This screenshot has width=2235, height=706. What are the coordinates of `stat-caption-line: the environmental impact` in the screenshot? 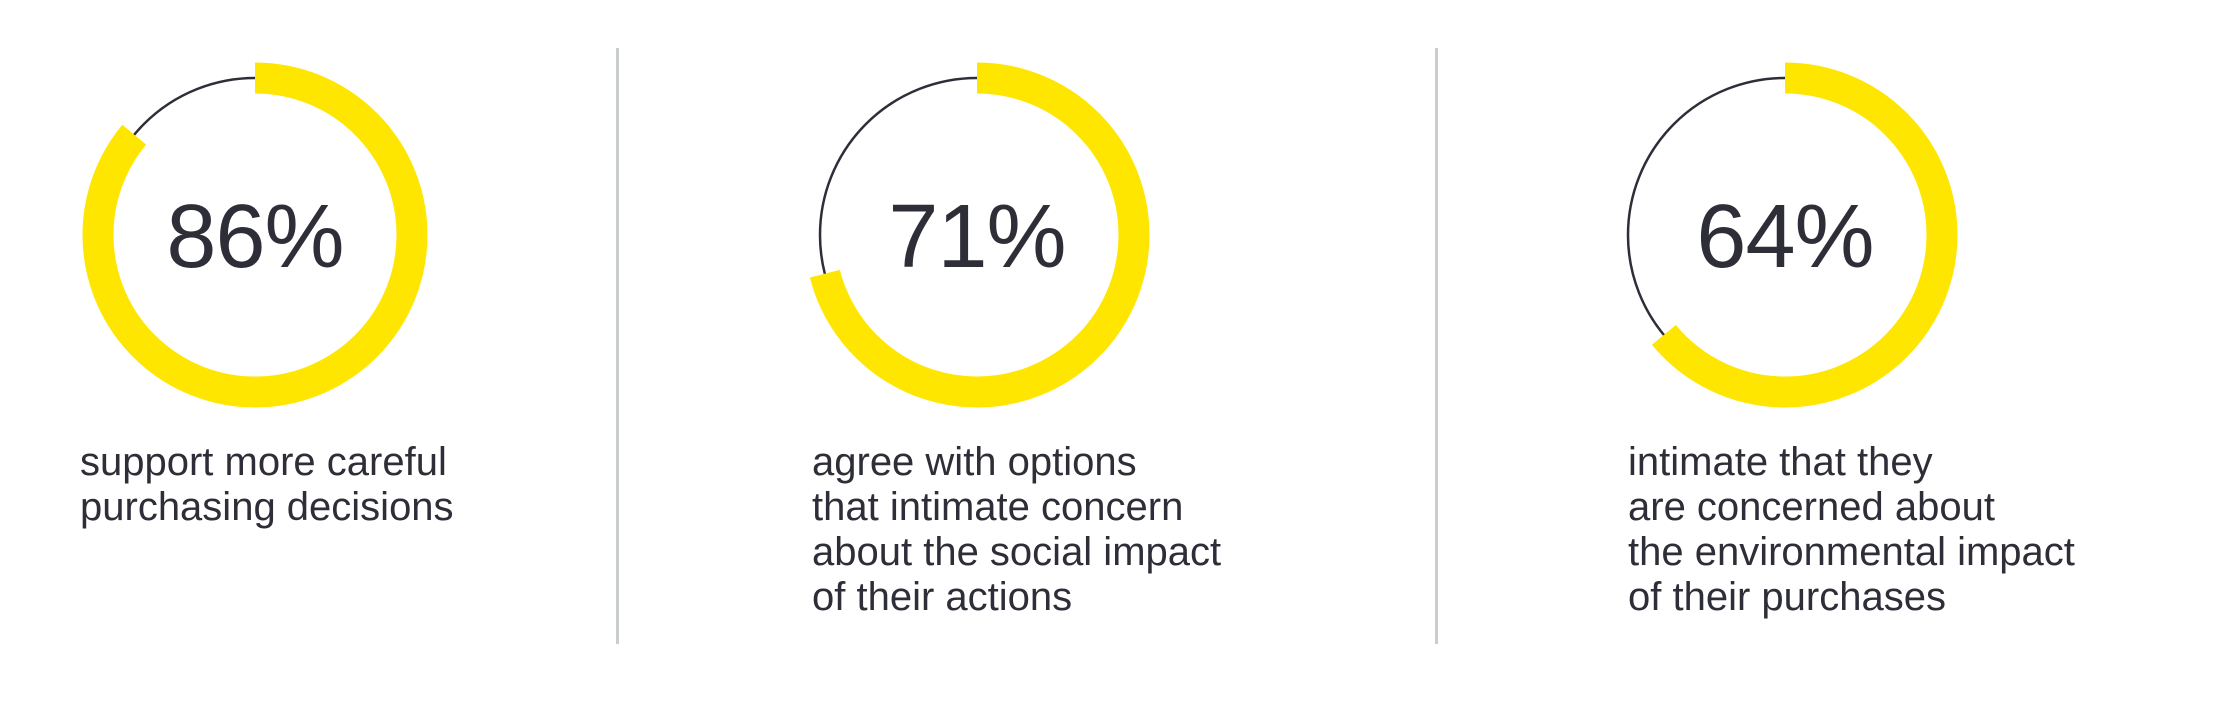 It's located at (1851, 552).